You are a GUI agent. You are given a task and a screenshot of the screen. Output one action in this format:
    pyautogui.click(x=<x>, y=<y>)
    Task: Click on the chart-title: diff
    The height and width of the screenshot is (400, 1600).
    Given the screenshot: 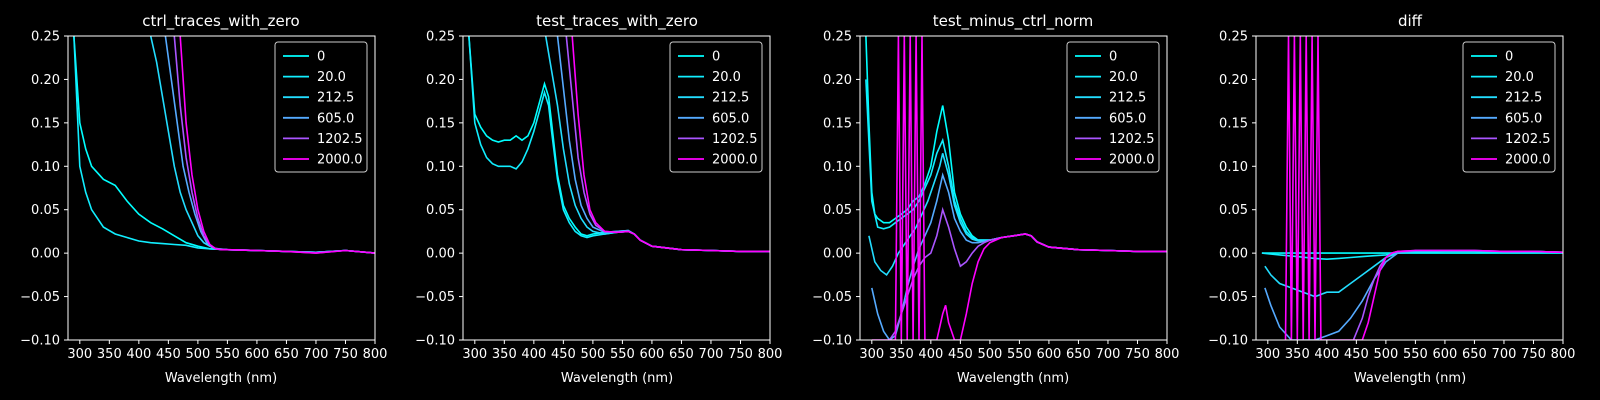 What is the action you would take?
    pyautogui.click(x=1410, y=21)
    